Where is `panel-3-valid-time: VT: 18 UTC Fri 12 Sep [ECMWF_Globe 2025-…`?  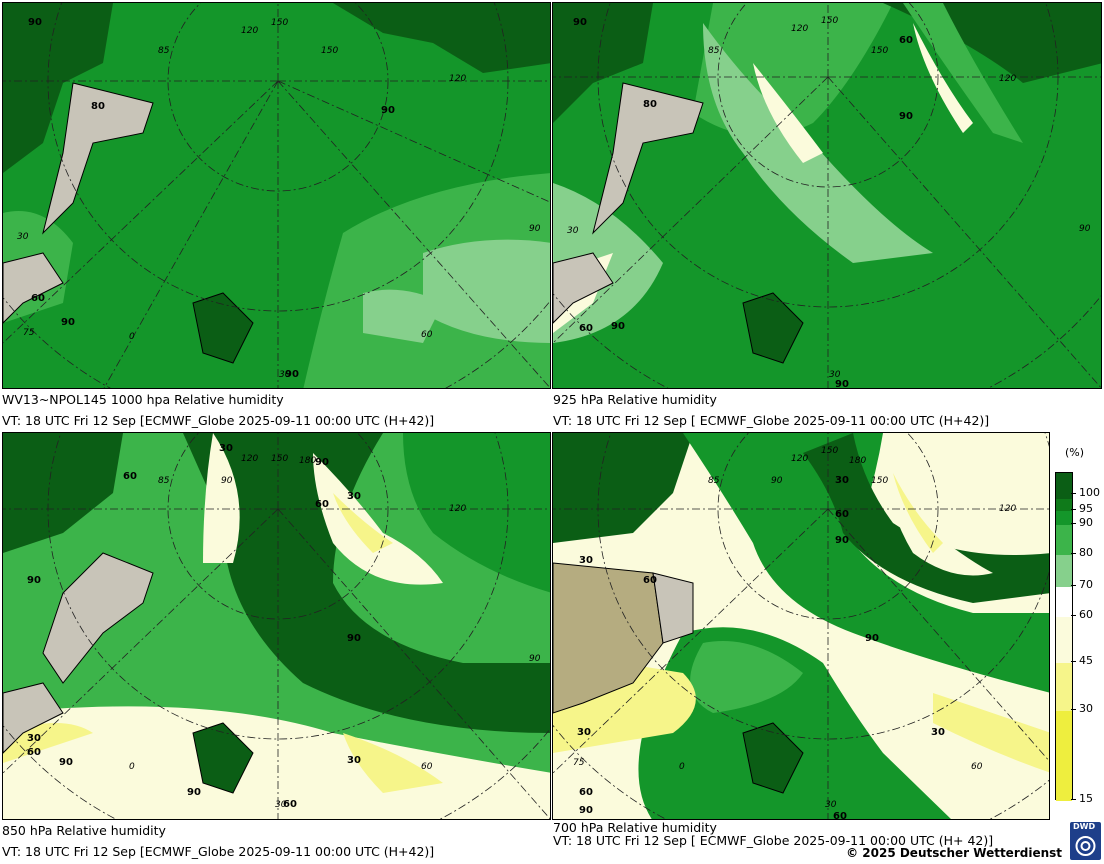 panel-3-valid-time: VT: 18 UTC Fri 12 Sep [ECMWF_Globe 2025-… is located at coordinates (218, 851).